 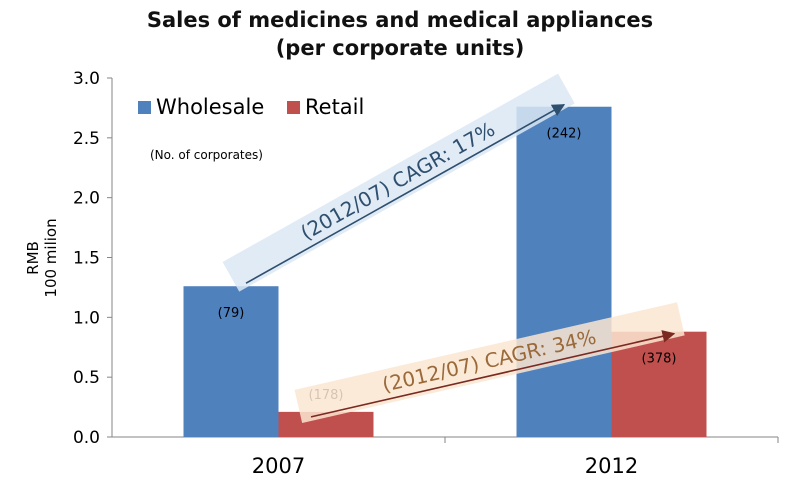 I want to click on legend-note: (No. of corporates), so click(x=206, y=155).